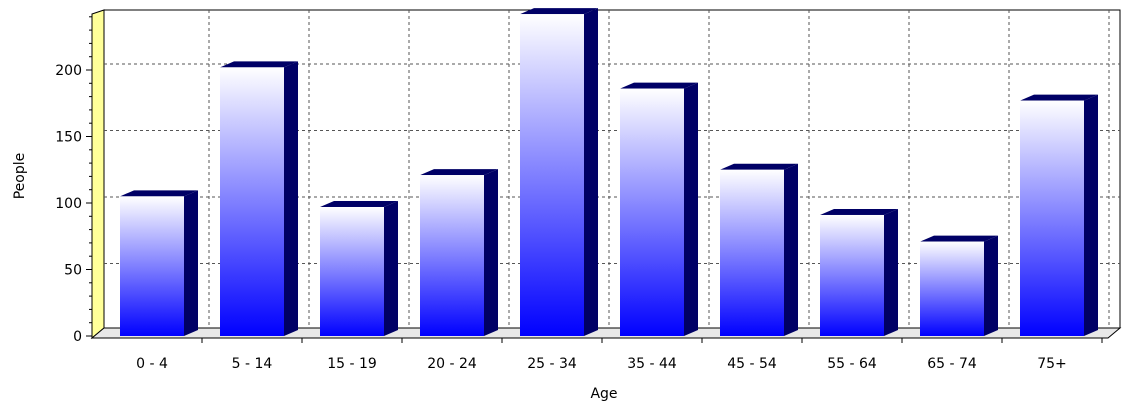 The width and height of the screenshot is (1129, 404). I want to click on y-tick-label: 0, so click(77, 337).